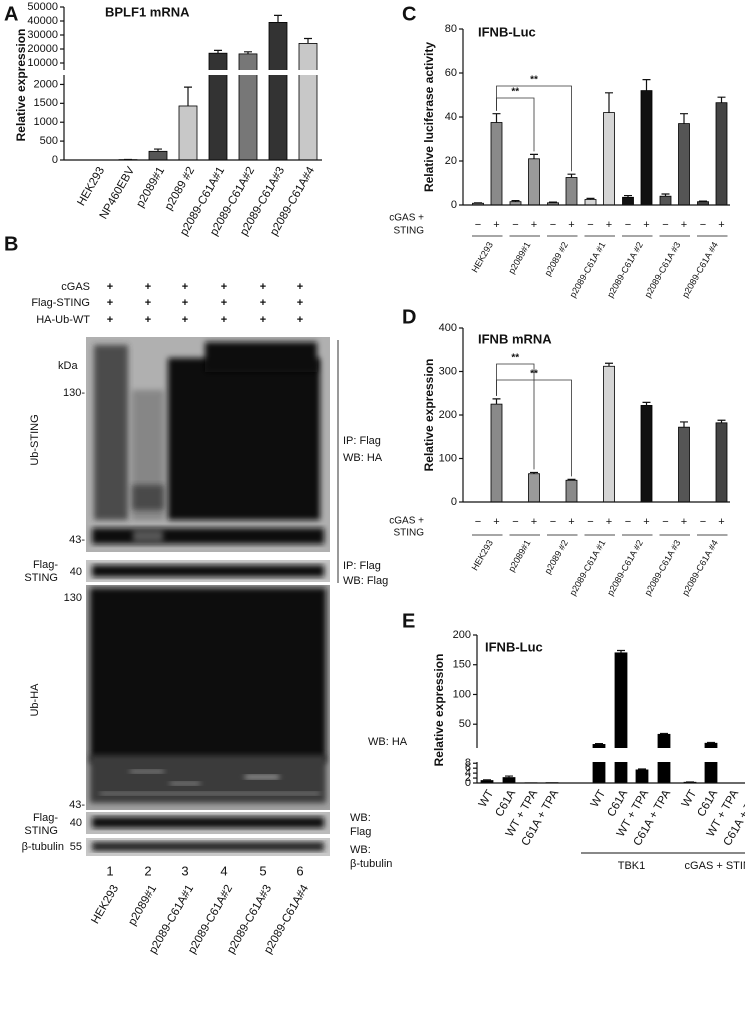  I want to click on lane-number: 6, so click(299, 870).